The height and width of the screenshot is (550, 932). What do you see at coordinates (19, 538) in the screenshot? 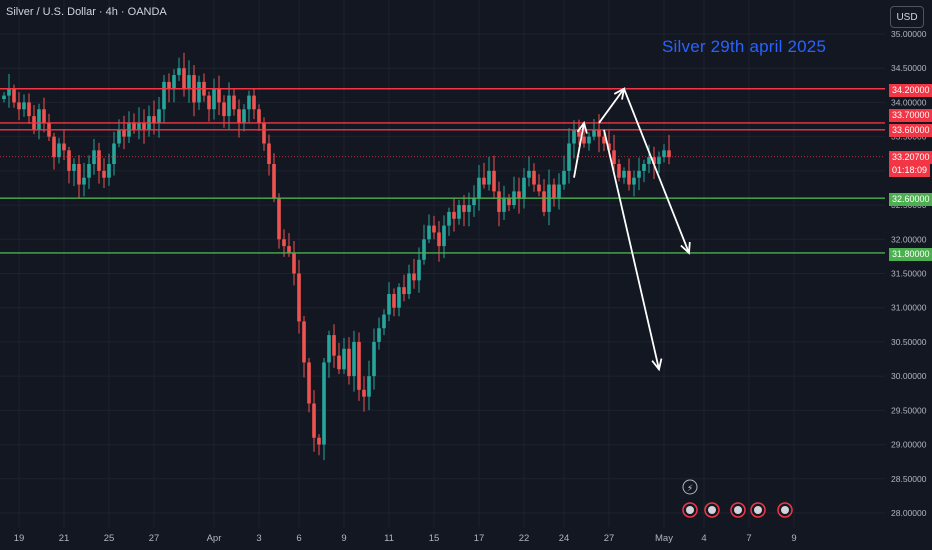
I see `x-tick-label: 19` at bounding box center [19, 538].